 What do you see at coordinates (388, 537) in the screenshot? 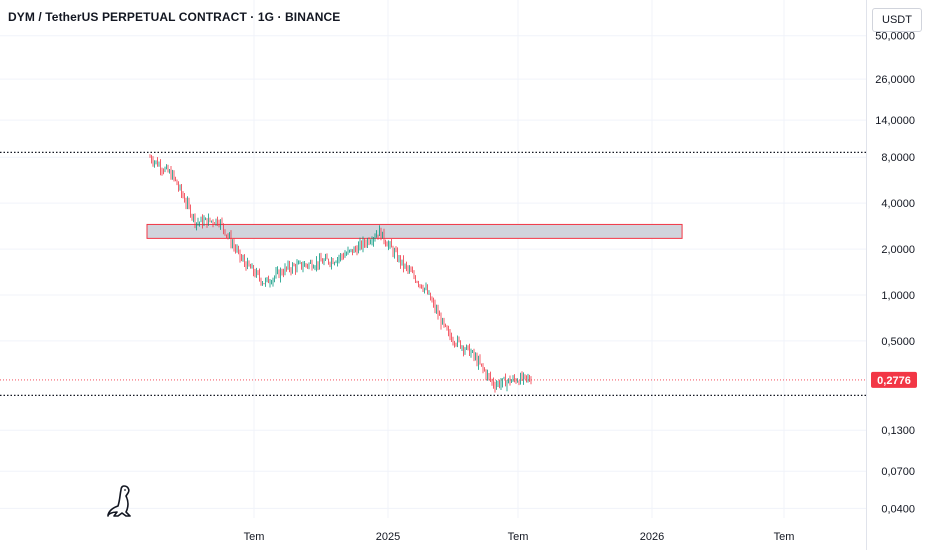
I see `x-tick-label: 2025` at bounding box center [388, 537].